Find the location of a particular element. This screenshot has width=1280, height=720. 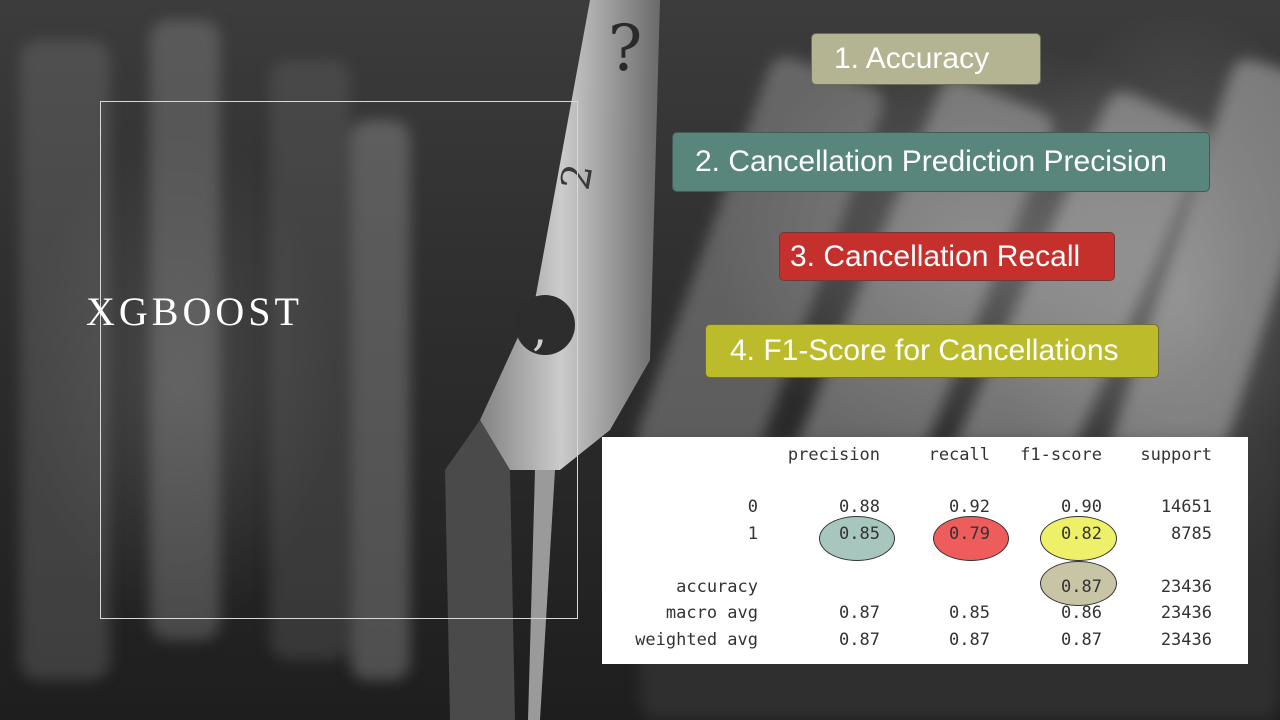

report-row-label: macro avg is located at coordinates (711, 613).